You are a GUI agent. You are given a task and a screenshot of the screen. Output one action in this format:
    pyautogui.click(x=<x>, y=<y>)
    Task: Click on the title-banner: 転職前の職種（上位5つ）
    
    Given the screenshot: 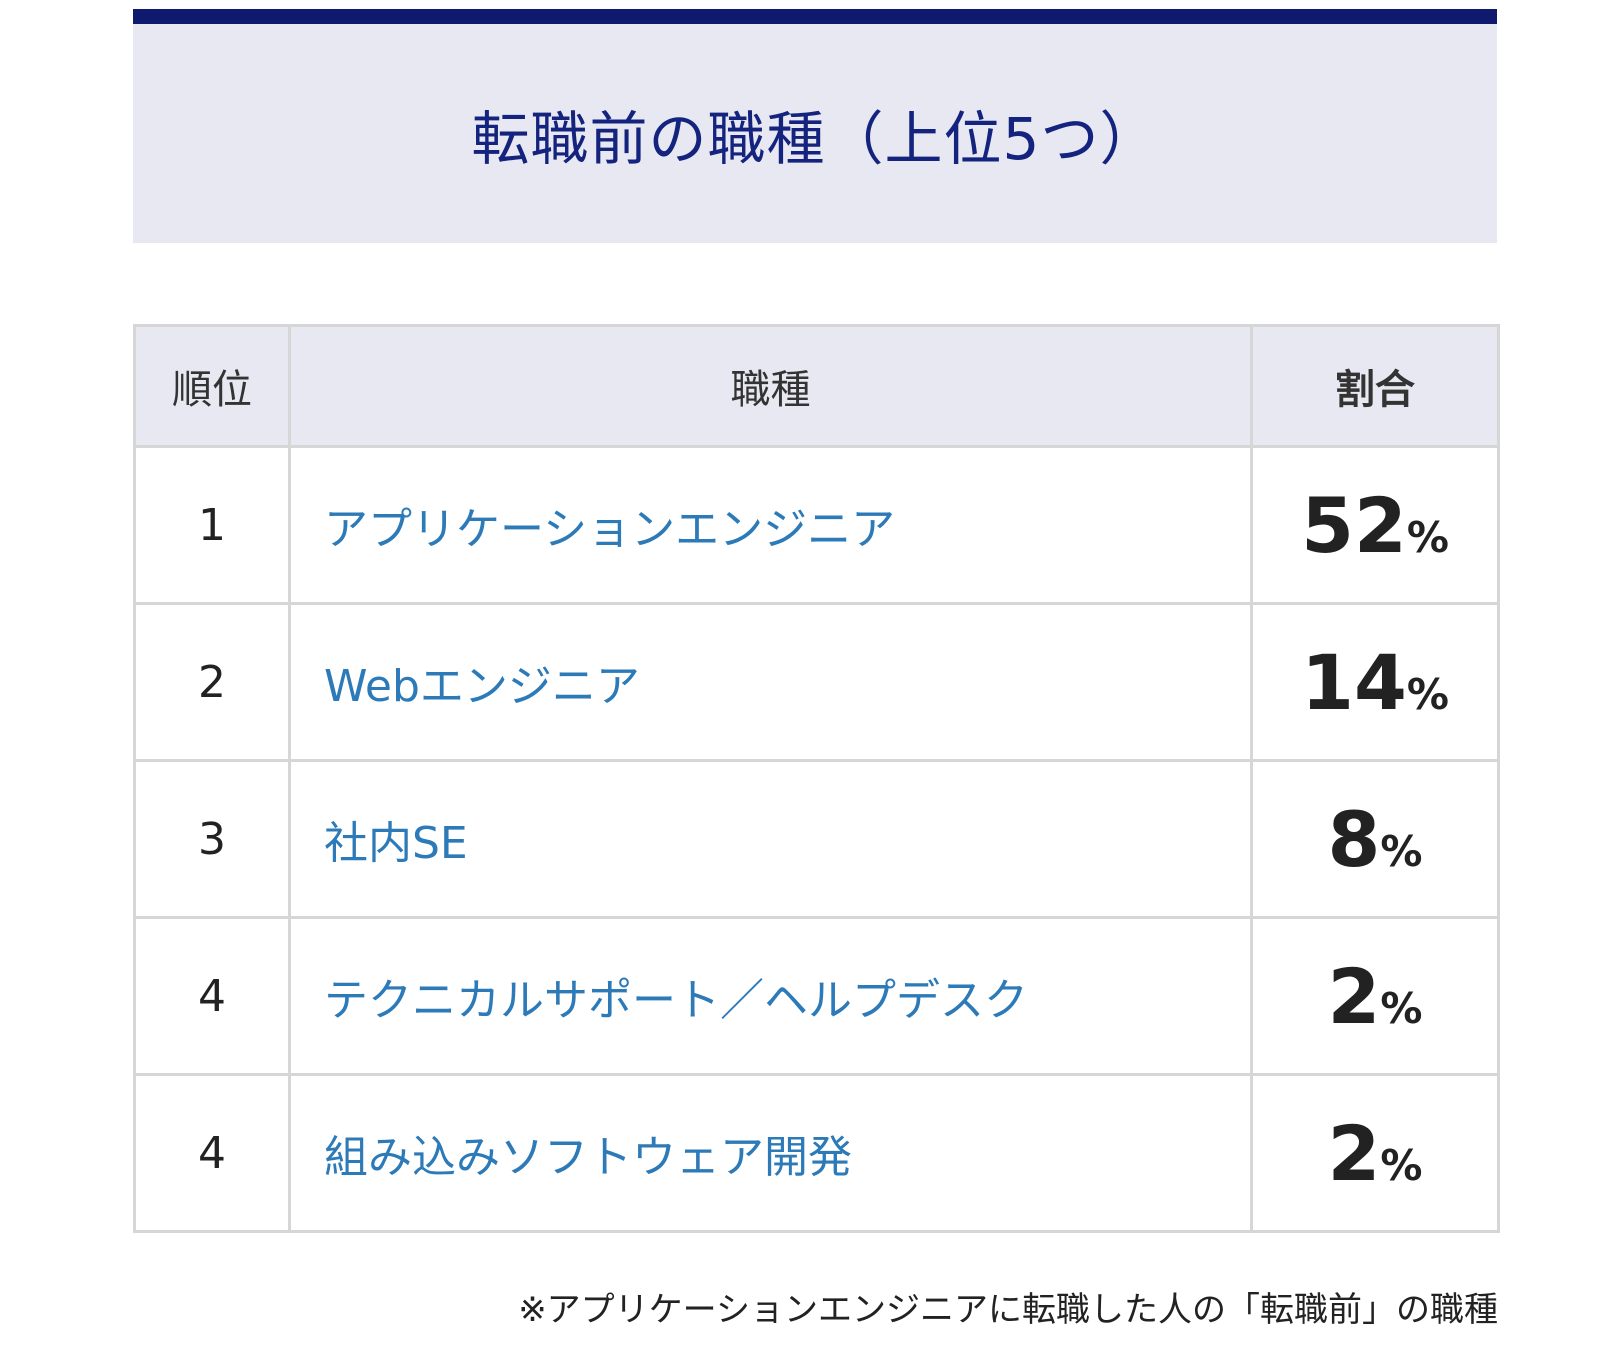 What is the action you would take?
    pyautogui.click(x=815, y=126)
    